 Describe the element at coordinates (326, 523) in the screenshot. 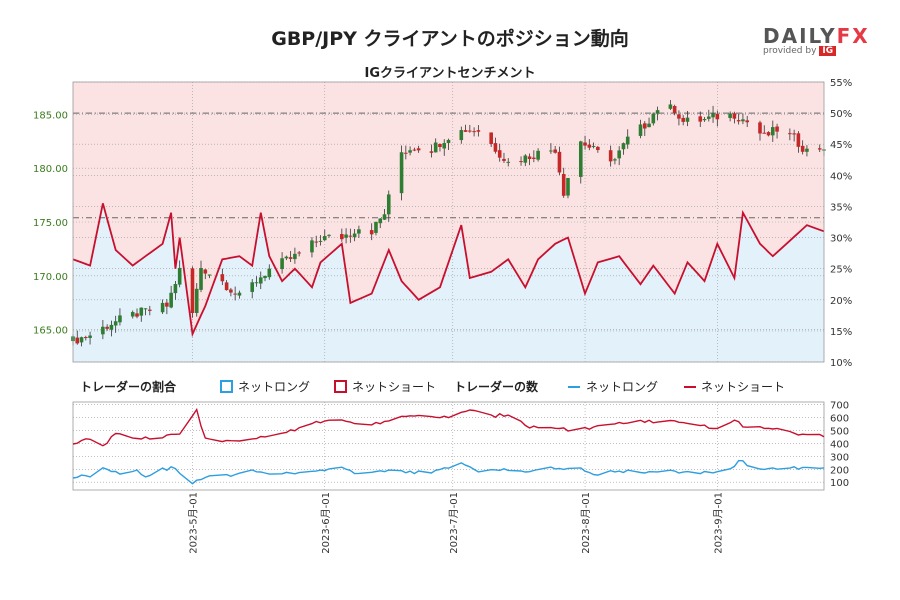

I see `x-tick-label: 2023-6月-01` at that location.